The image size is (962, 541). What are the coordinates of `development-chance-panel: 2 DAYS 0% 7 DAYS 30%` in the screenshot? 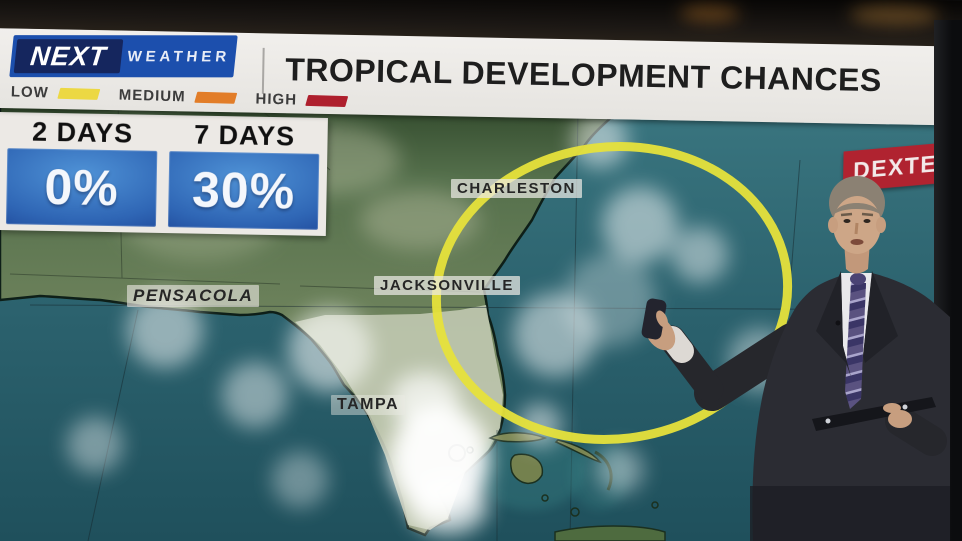 It's located at (164, 174).